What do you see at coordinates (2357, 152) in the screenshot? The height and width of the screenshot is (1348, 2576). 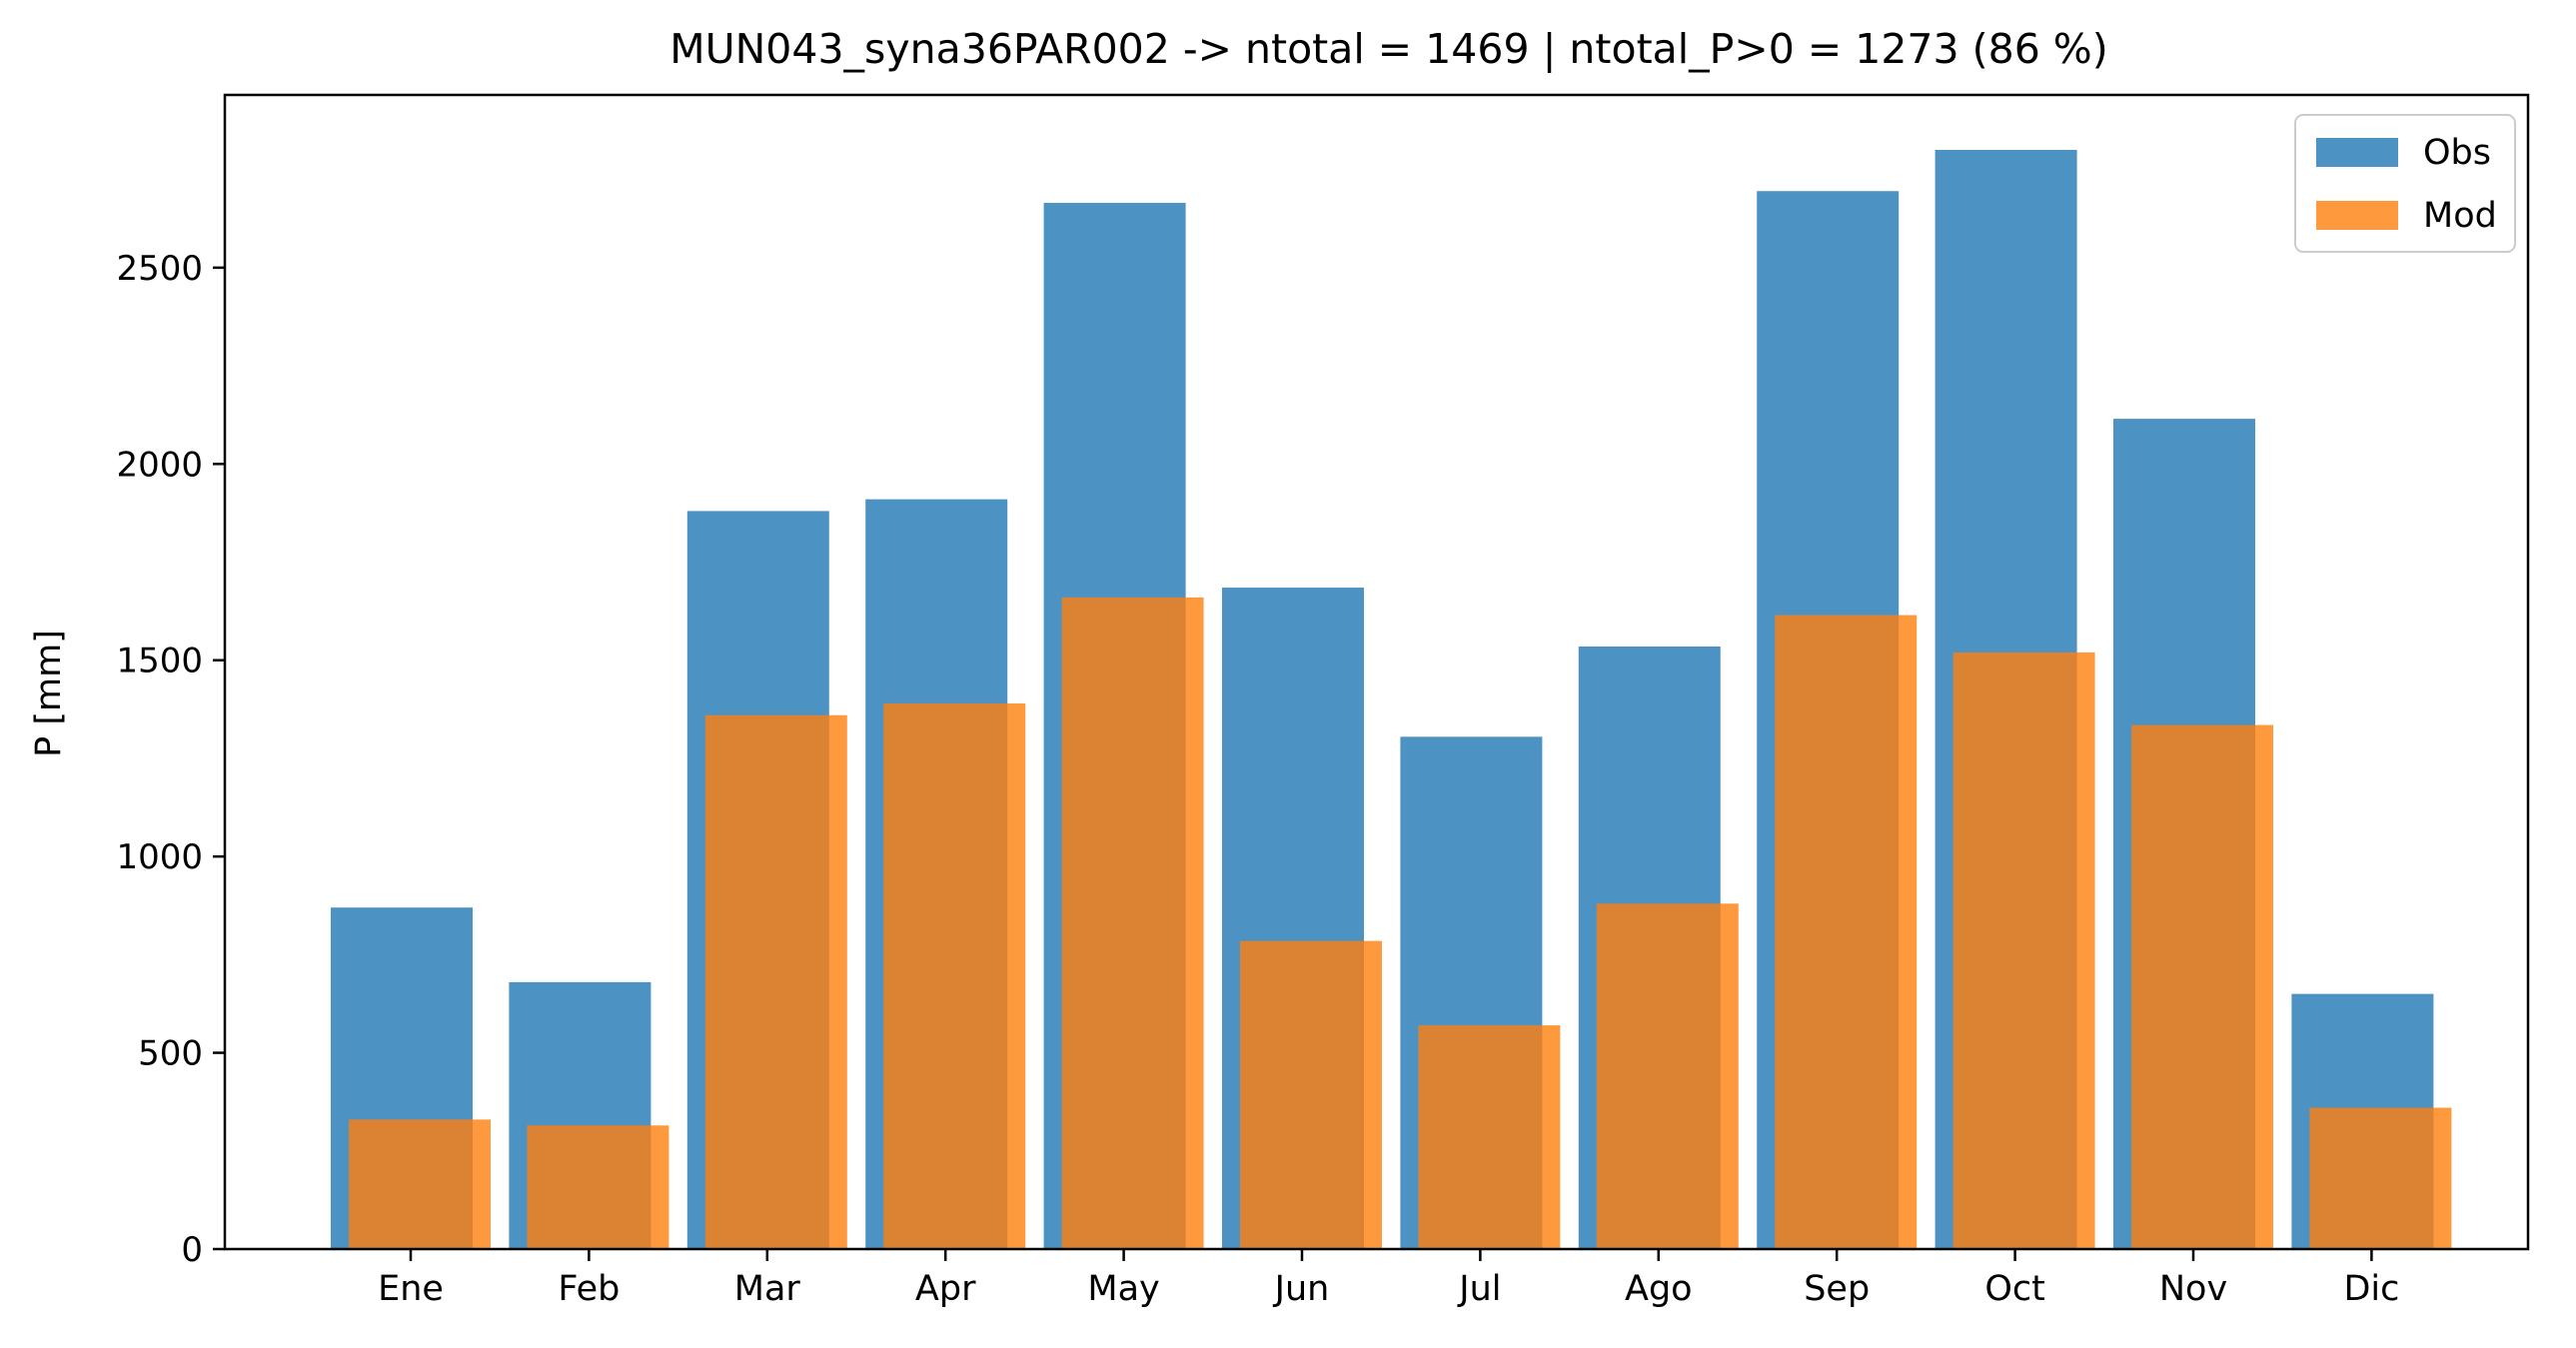 I see `legend-swatch-obs` at bounding box center [2357, 152].